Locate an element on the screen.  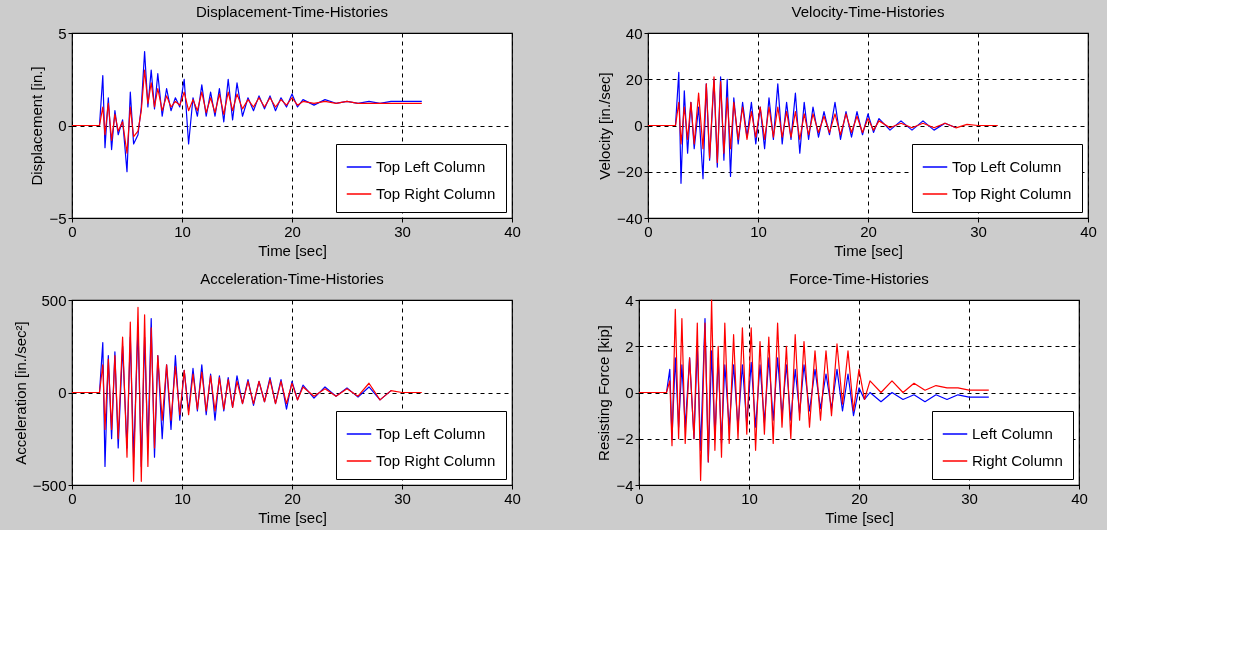
chart-title: Acceleration-Time-Histories is located at coordinates (292, 278).